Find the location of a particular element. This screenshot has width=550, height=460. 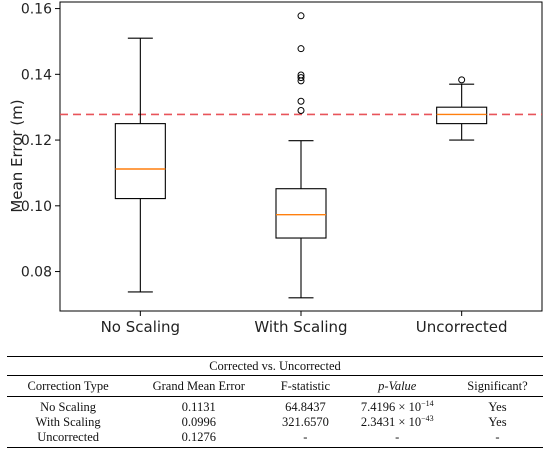

y-tick-label: 0.08 is located at coordinates (36, 273).